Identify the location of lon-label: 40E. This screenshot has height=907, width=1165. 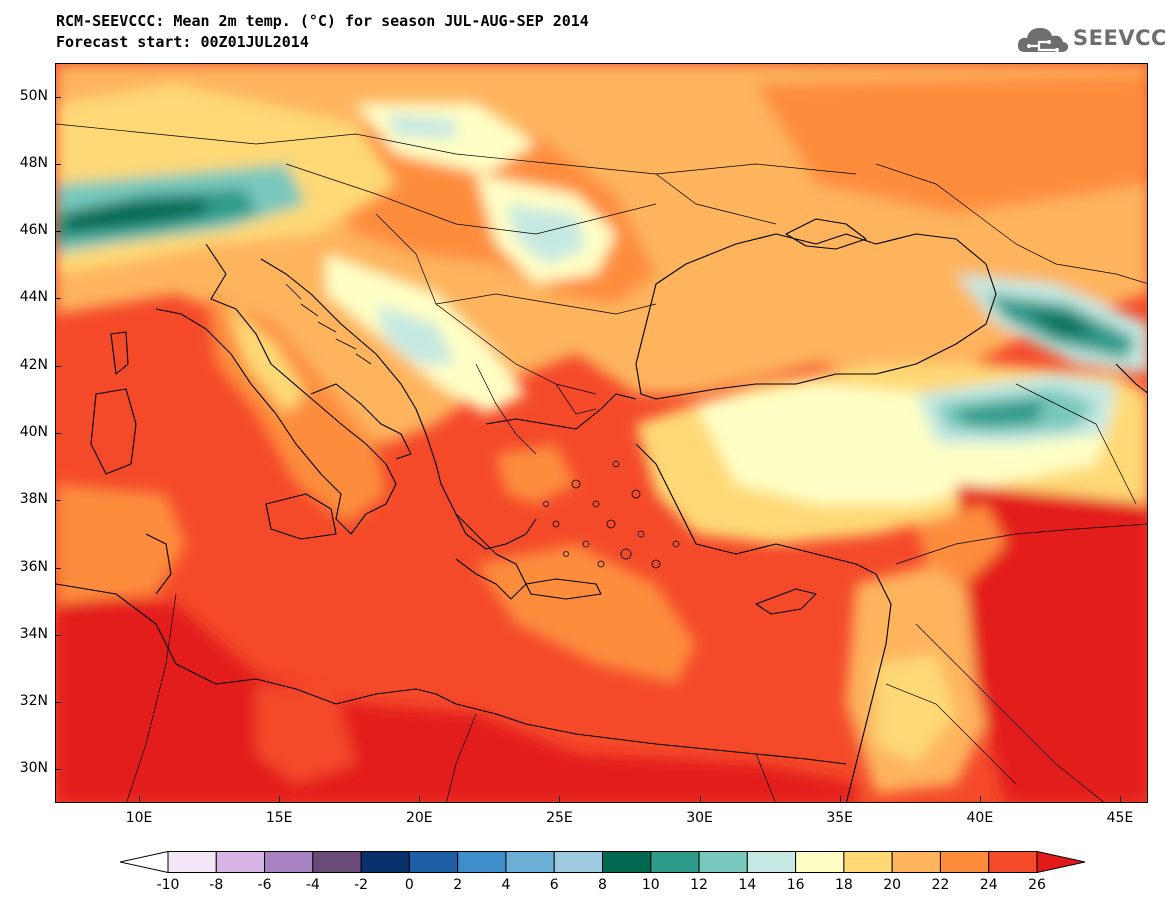
(980, 818).